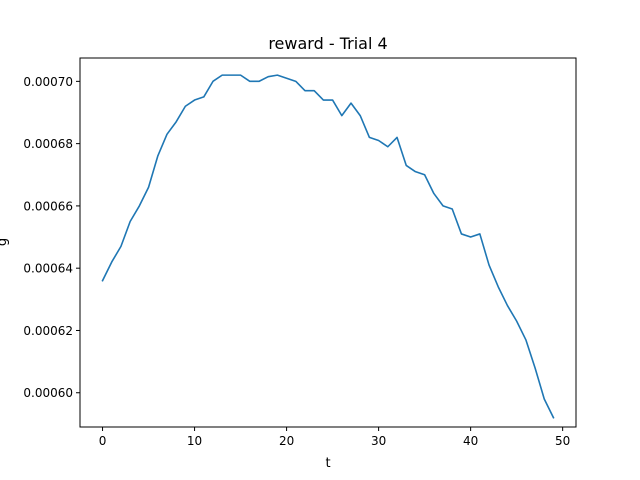  I want to click on y-tick-label: 0.00062, so click(48, 331).